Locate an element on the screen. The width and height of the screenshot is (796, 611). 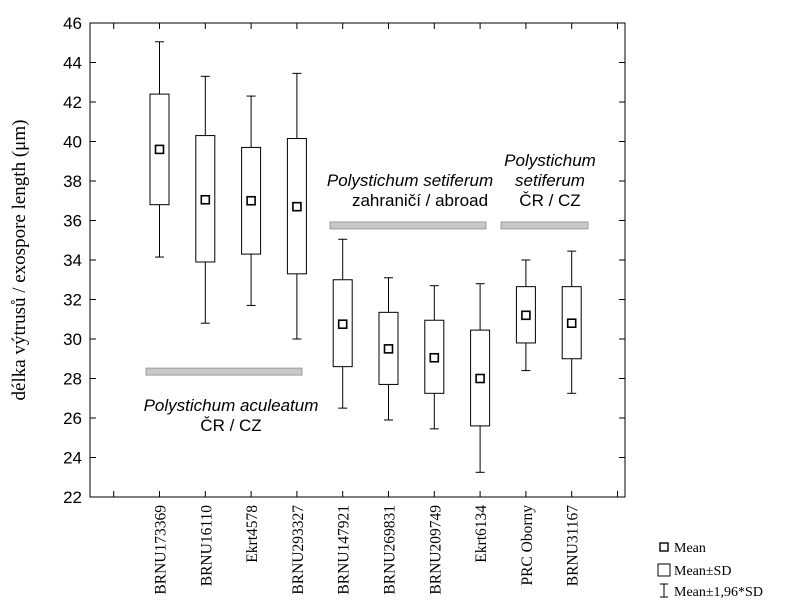
y-tick-label: 40 is located at coordinates (72, 142).